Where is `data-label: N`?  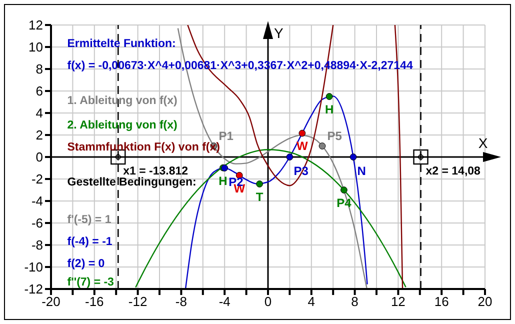
data-label: N is located at coordinates (361, 171).